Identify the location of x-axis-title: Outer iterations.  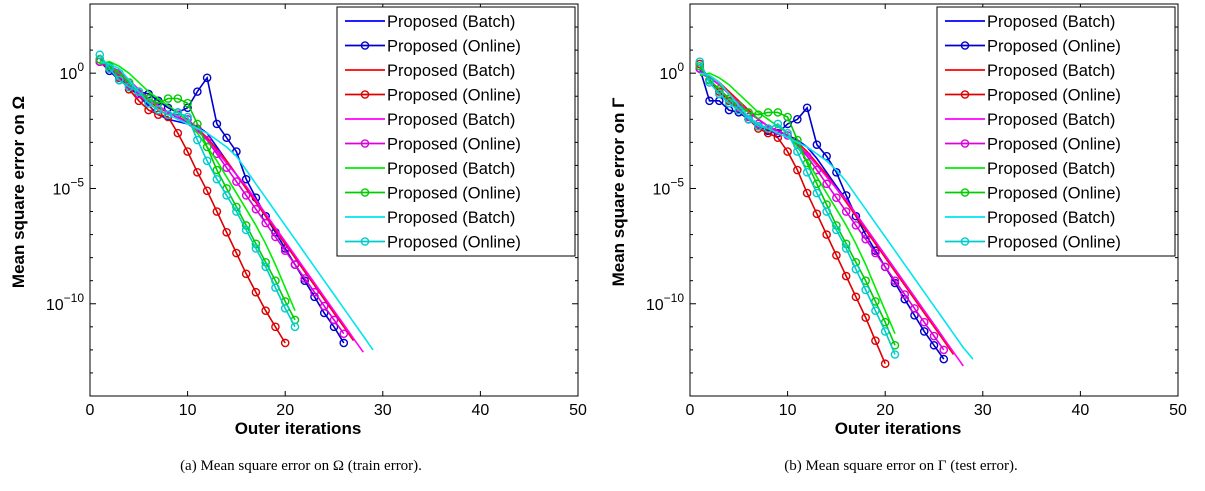
(298, 428).